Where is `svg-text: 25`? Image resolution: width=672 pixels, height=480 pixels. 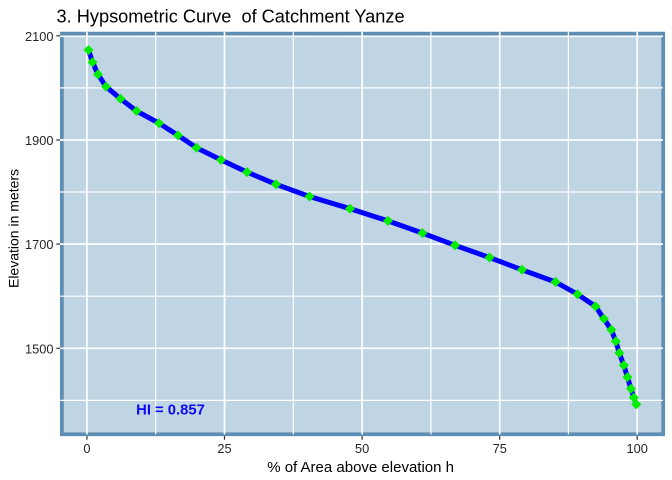
svg-text: 25 is located at coordinates (224, 448).